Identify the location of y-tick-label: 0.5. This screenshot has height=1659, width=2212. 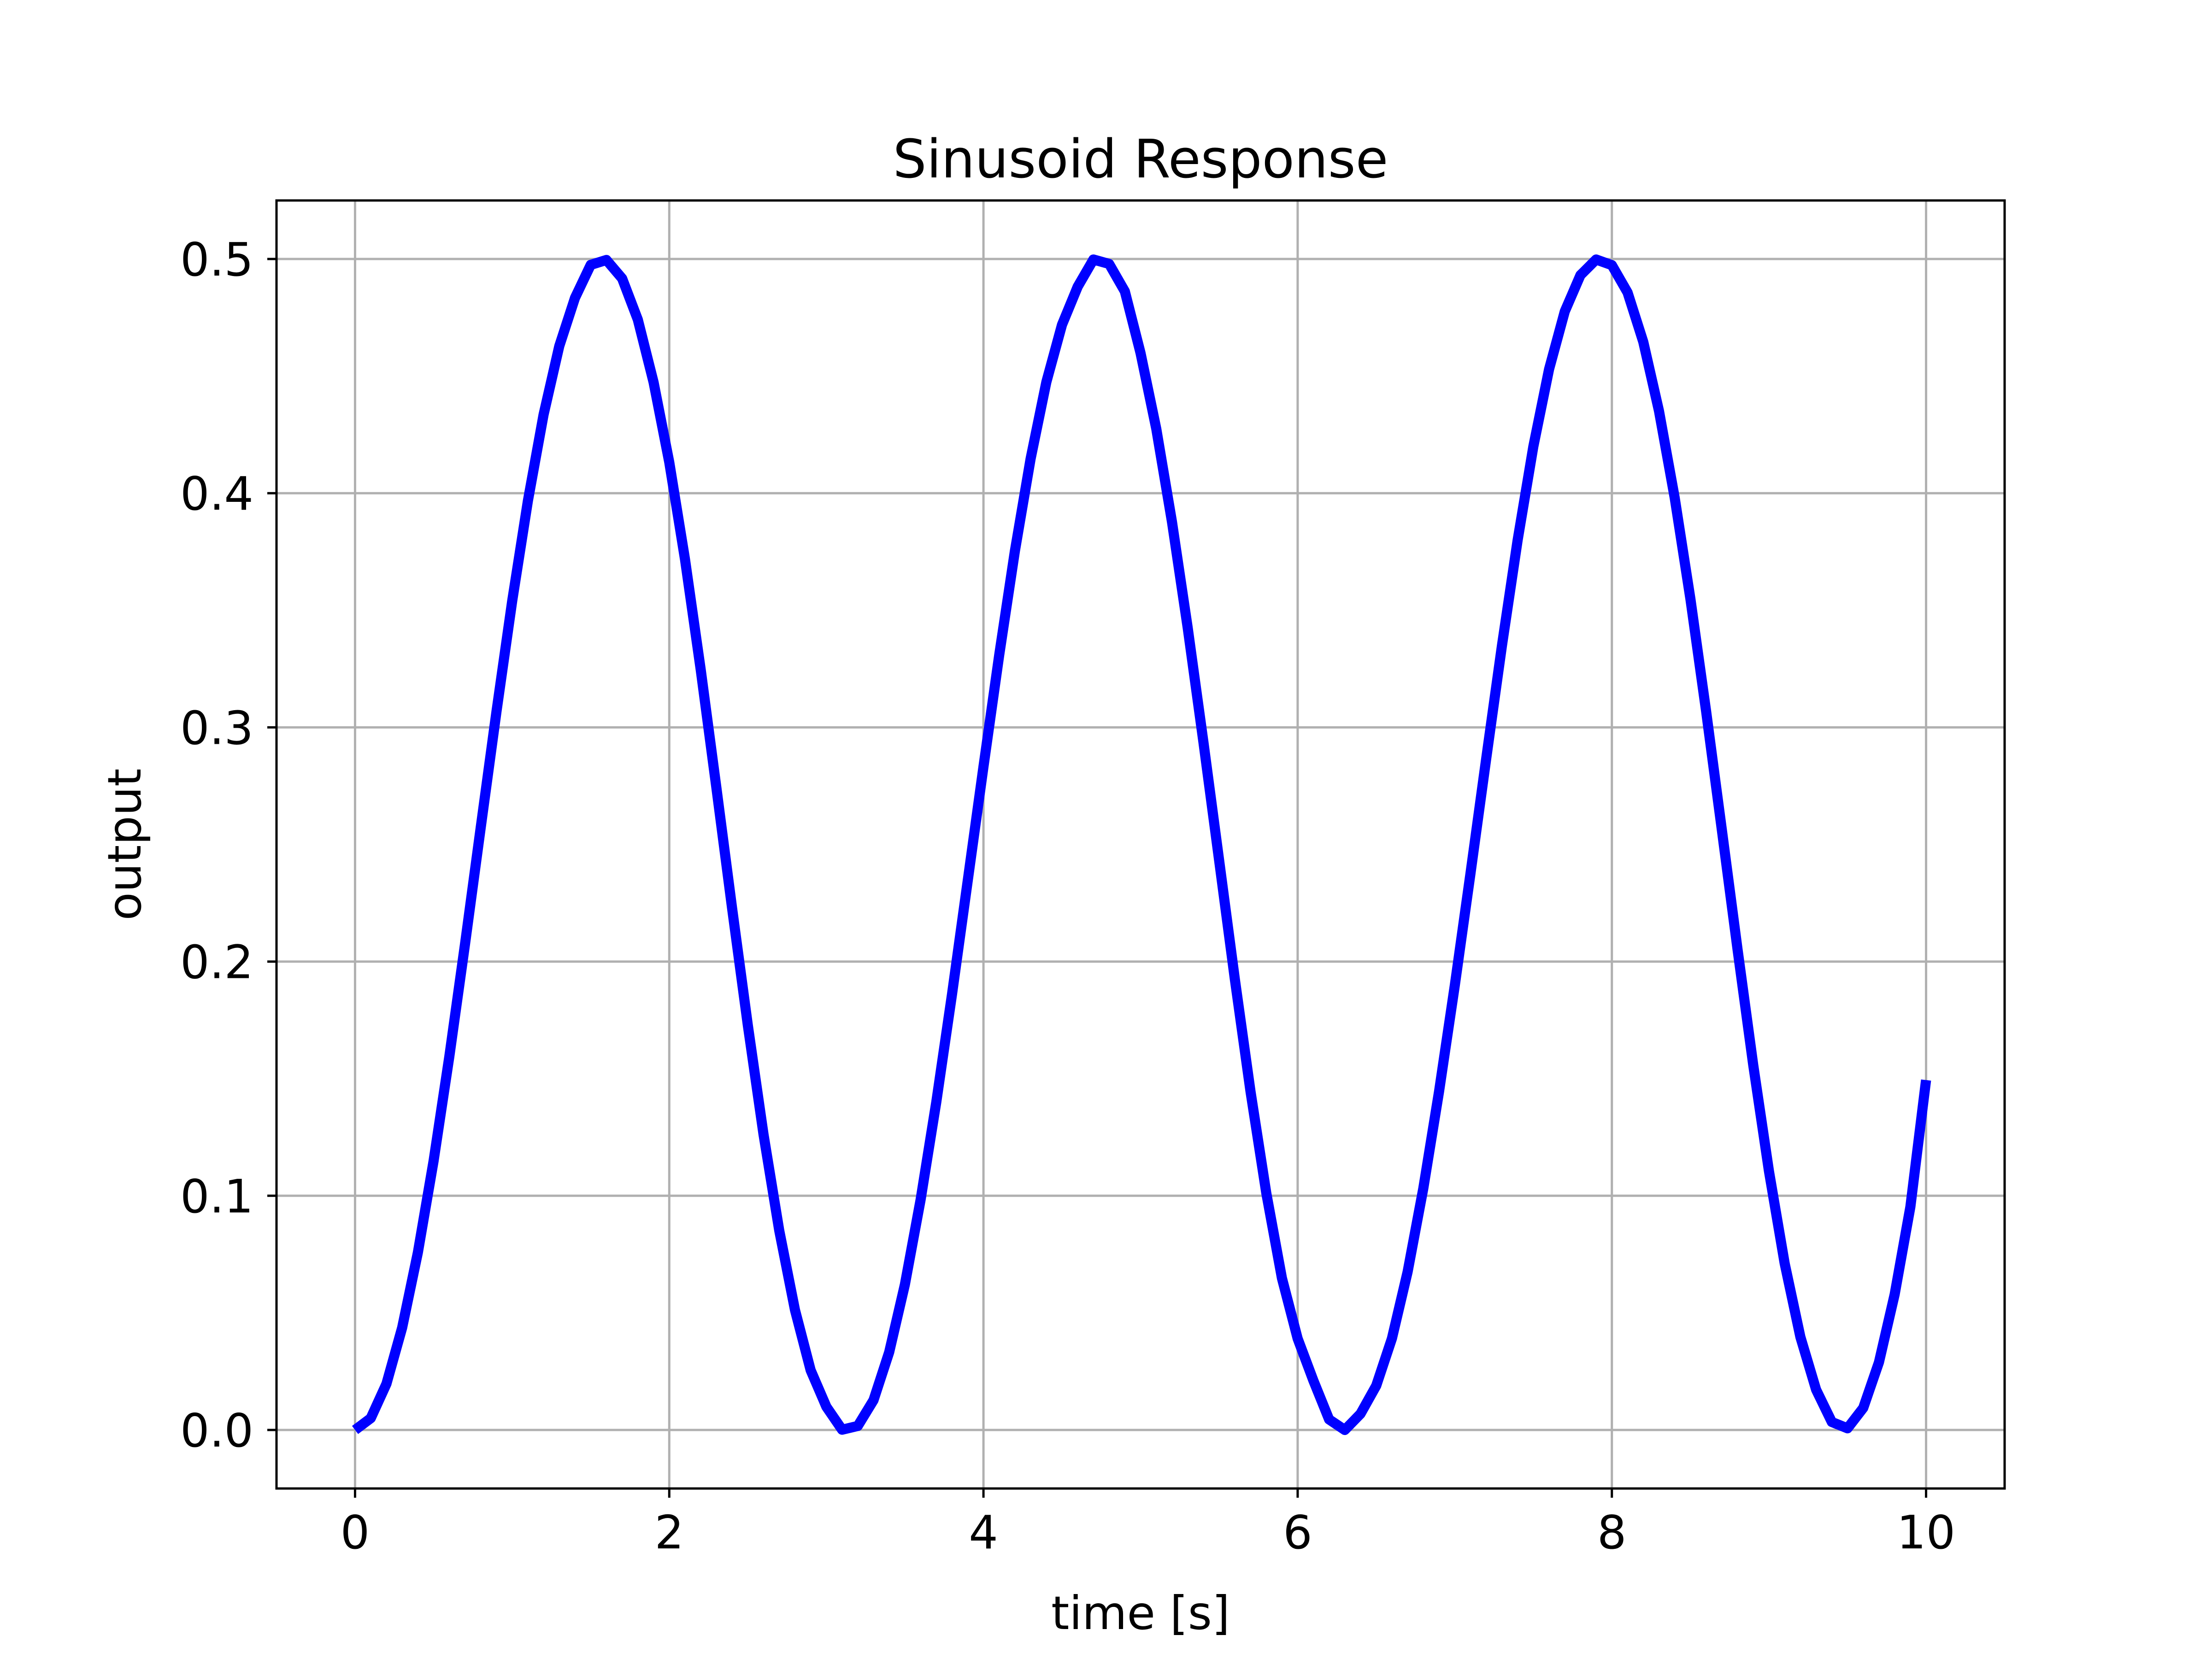
(216, 260).